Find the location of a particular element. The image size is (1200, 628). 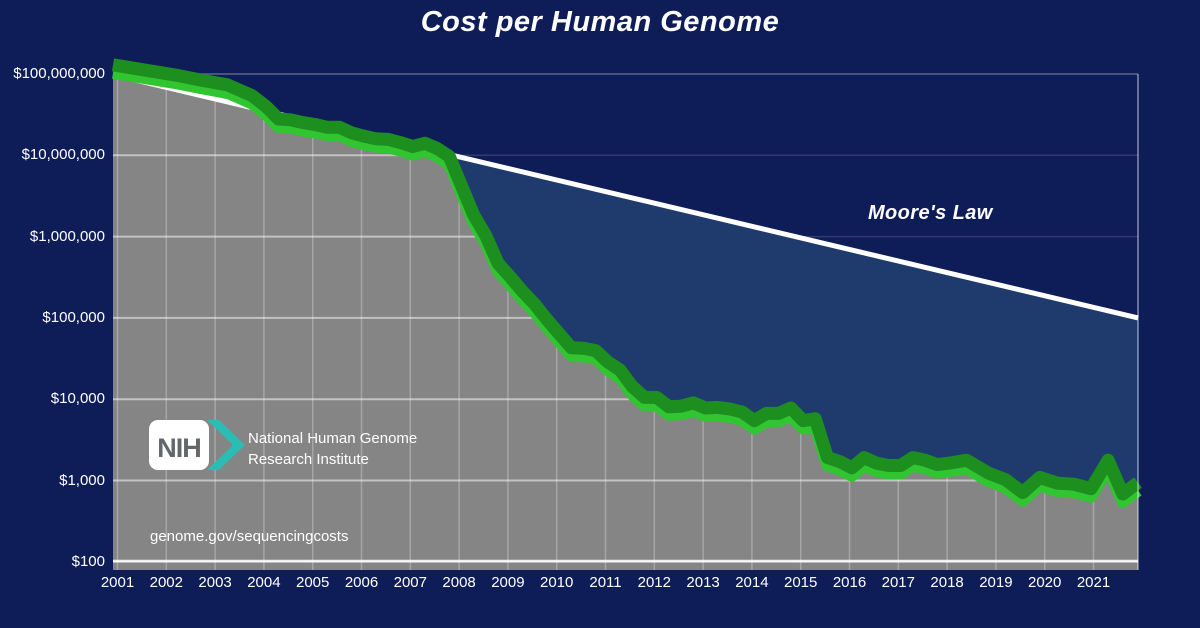

nih-logo-box is located at coordinates (179, 445).